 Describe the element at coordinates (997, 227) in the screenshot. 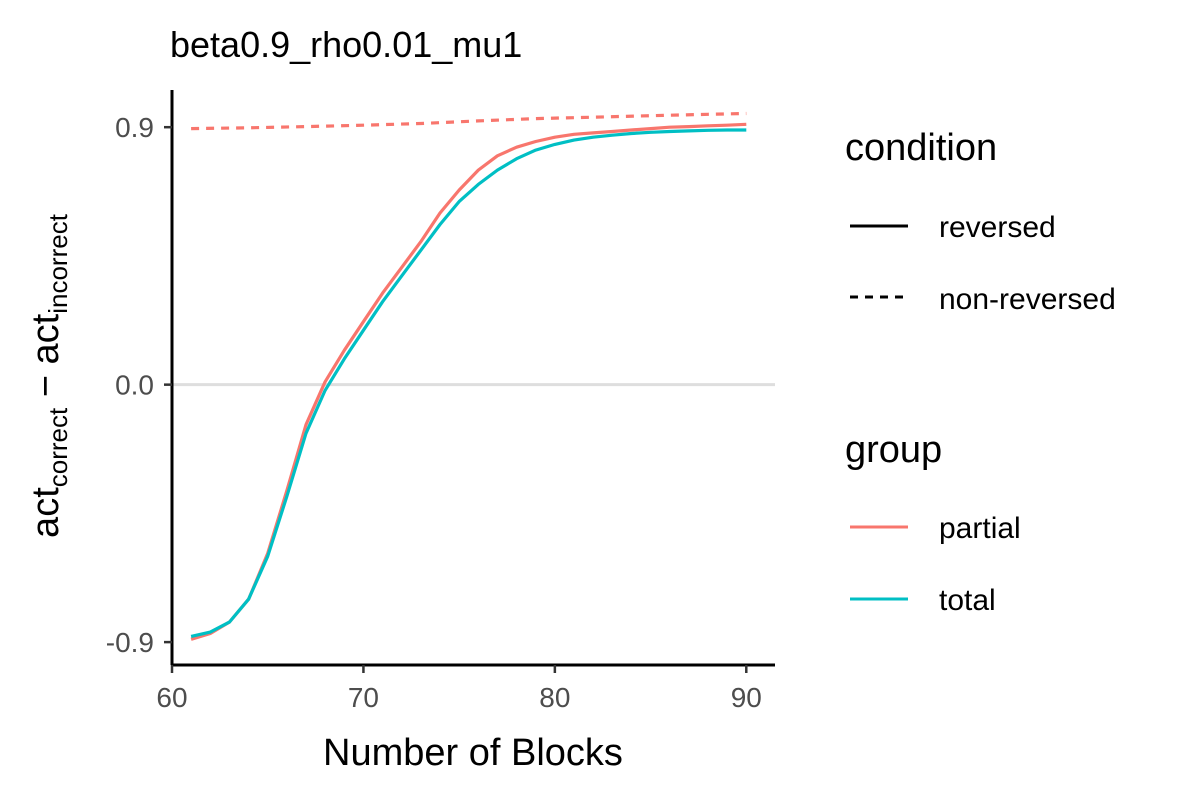

I see `legend-reversed-label: reversed` at that location.